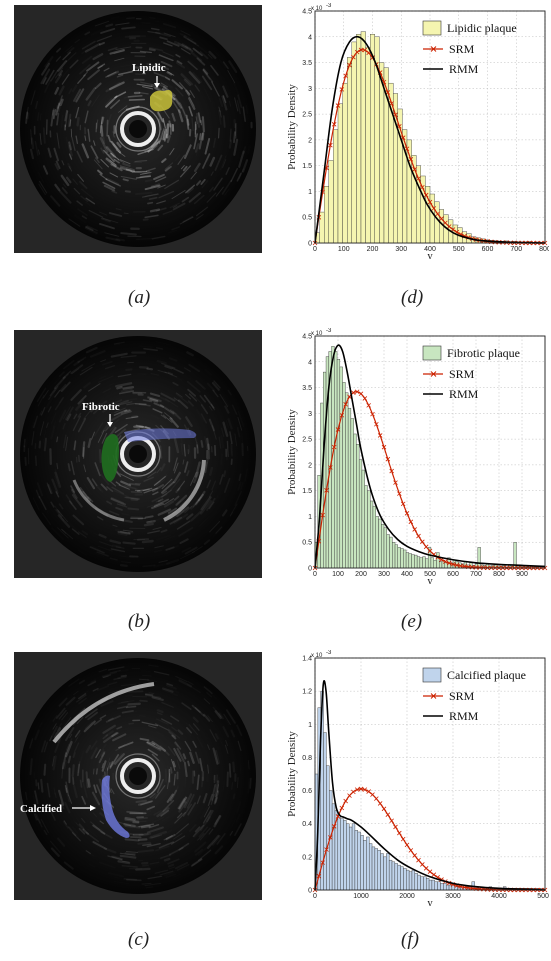  Describe the element at coordinates (307, 824) in the screenshot. I see `y-tick-label: 0.4` at that location.